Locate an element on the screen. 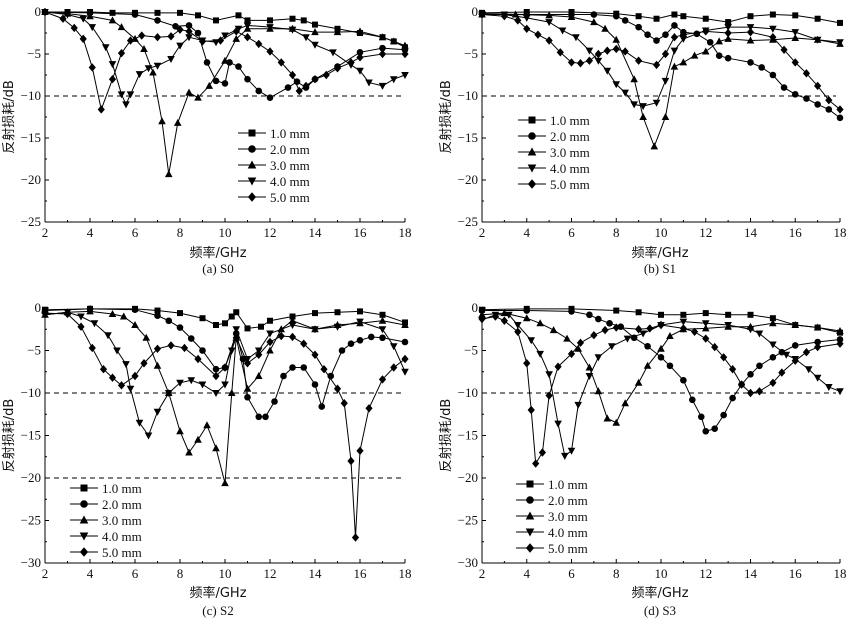 Image resolution: width=850 pixels, height=621 pixels. x-tick-label: 10 is located at coordinates (225, 232).